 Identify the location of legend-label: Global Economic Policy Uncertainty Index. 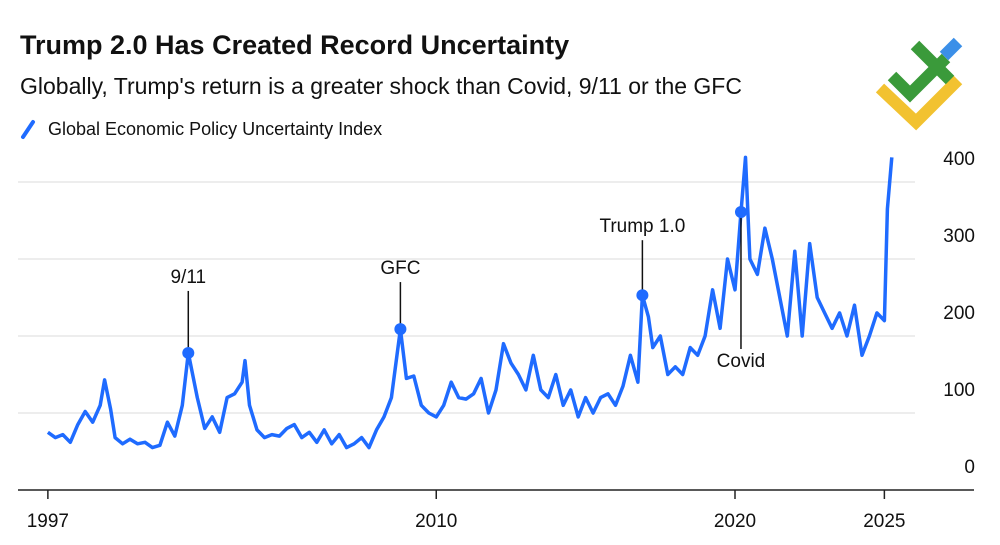
(215, 129).